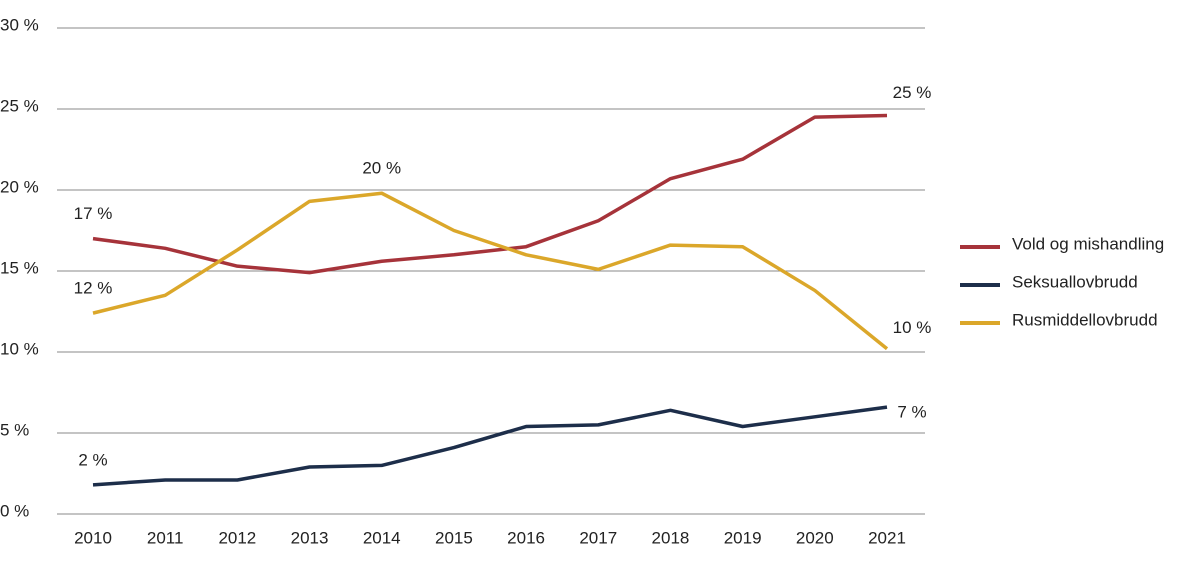 Image resolution: width=1200 pixels, height=566 pixels. What do you see at coordinates (19, 186) in the screenshot?
I see `y-tick-label: 20 %` at bounding box center [19, 186].